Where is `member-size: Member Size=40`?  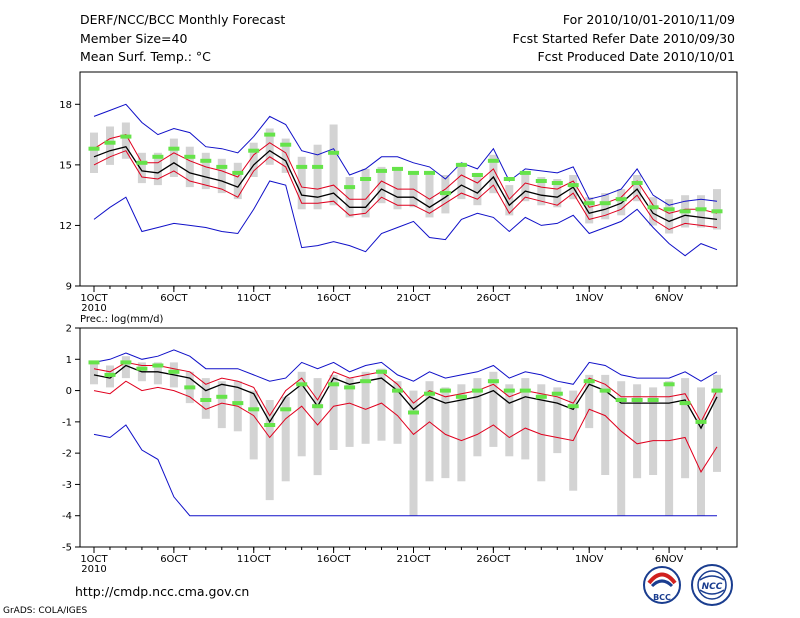
member-size: Member Size=40 is located at coordinates (133, 38).